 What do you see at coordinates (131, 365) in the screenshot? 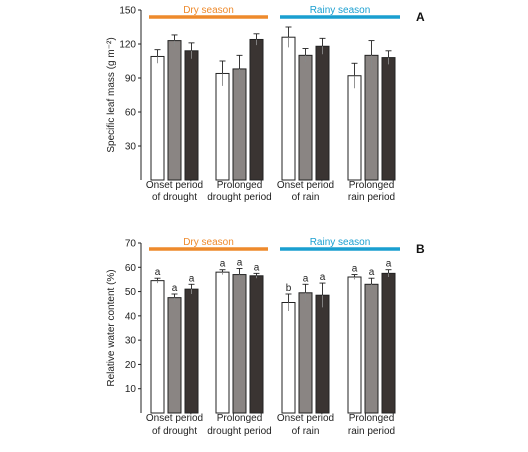
I see `y-tick-label: 20` at bounding box center [131, 365].